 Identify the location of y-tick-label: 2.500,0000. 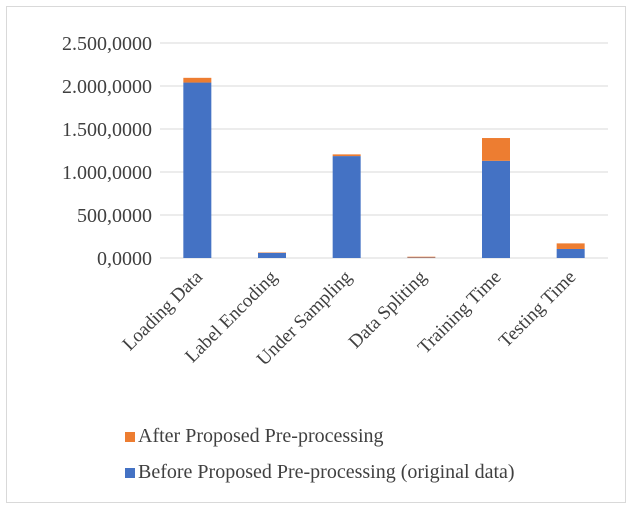
(107, 44).